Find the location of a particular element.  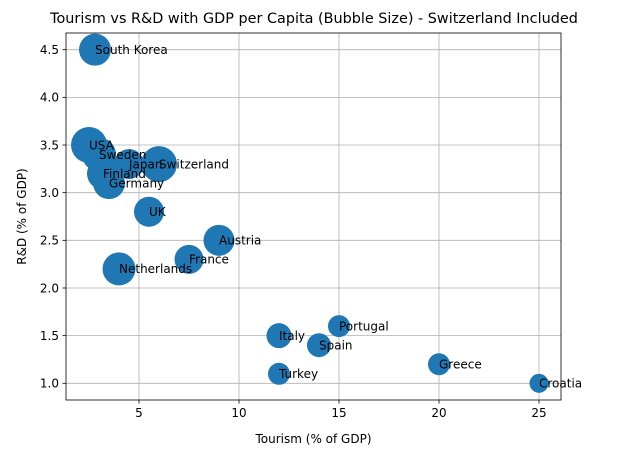

bubble-label: South Korea is located at coordinates (131, 50).